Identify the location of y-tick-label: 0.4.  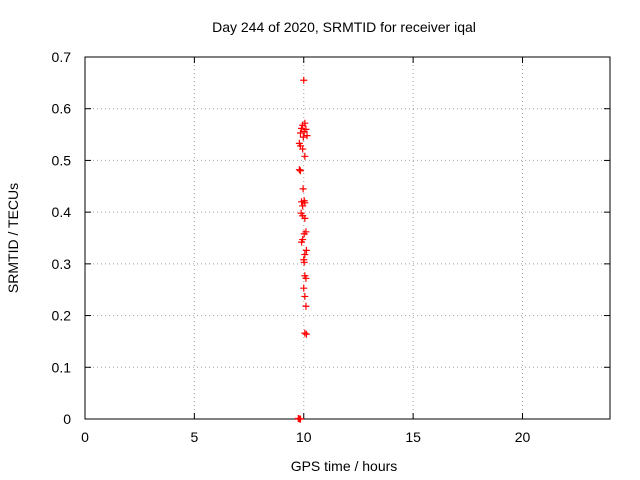
(62, 212).